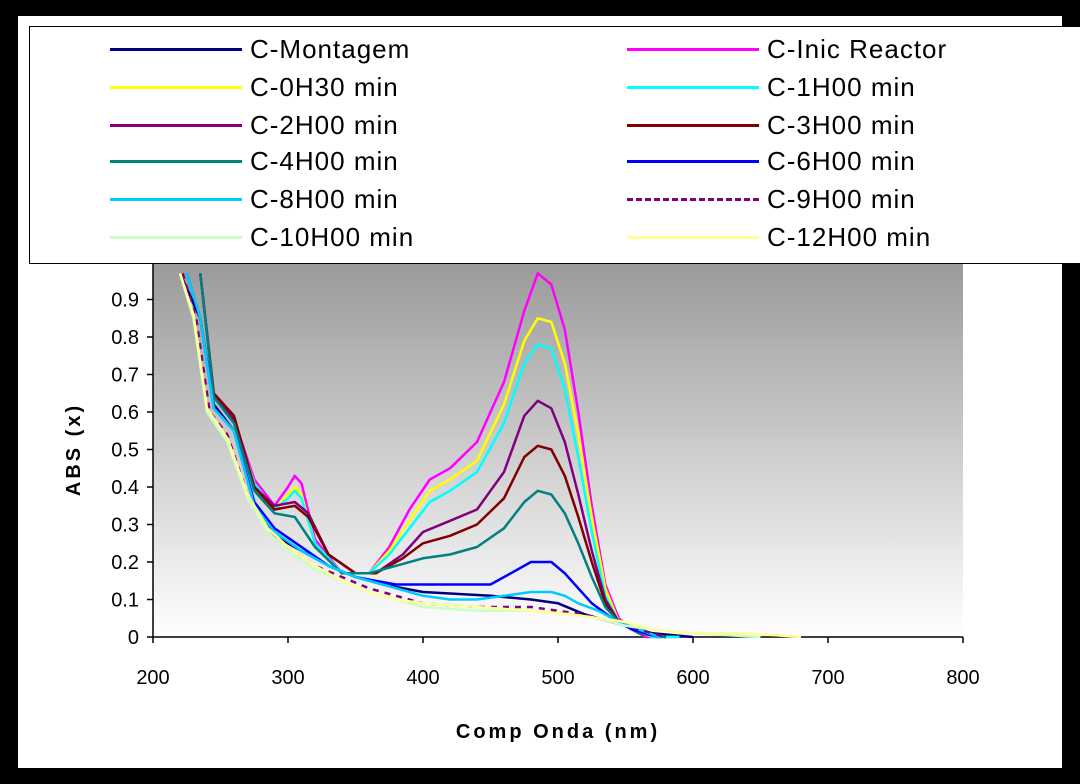  What do you see at coordinates (125, 413) in the screenshot?
I see `y-tick-label: 0.6` at bounding box center [125, 413].